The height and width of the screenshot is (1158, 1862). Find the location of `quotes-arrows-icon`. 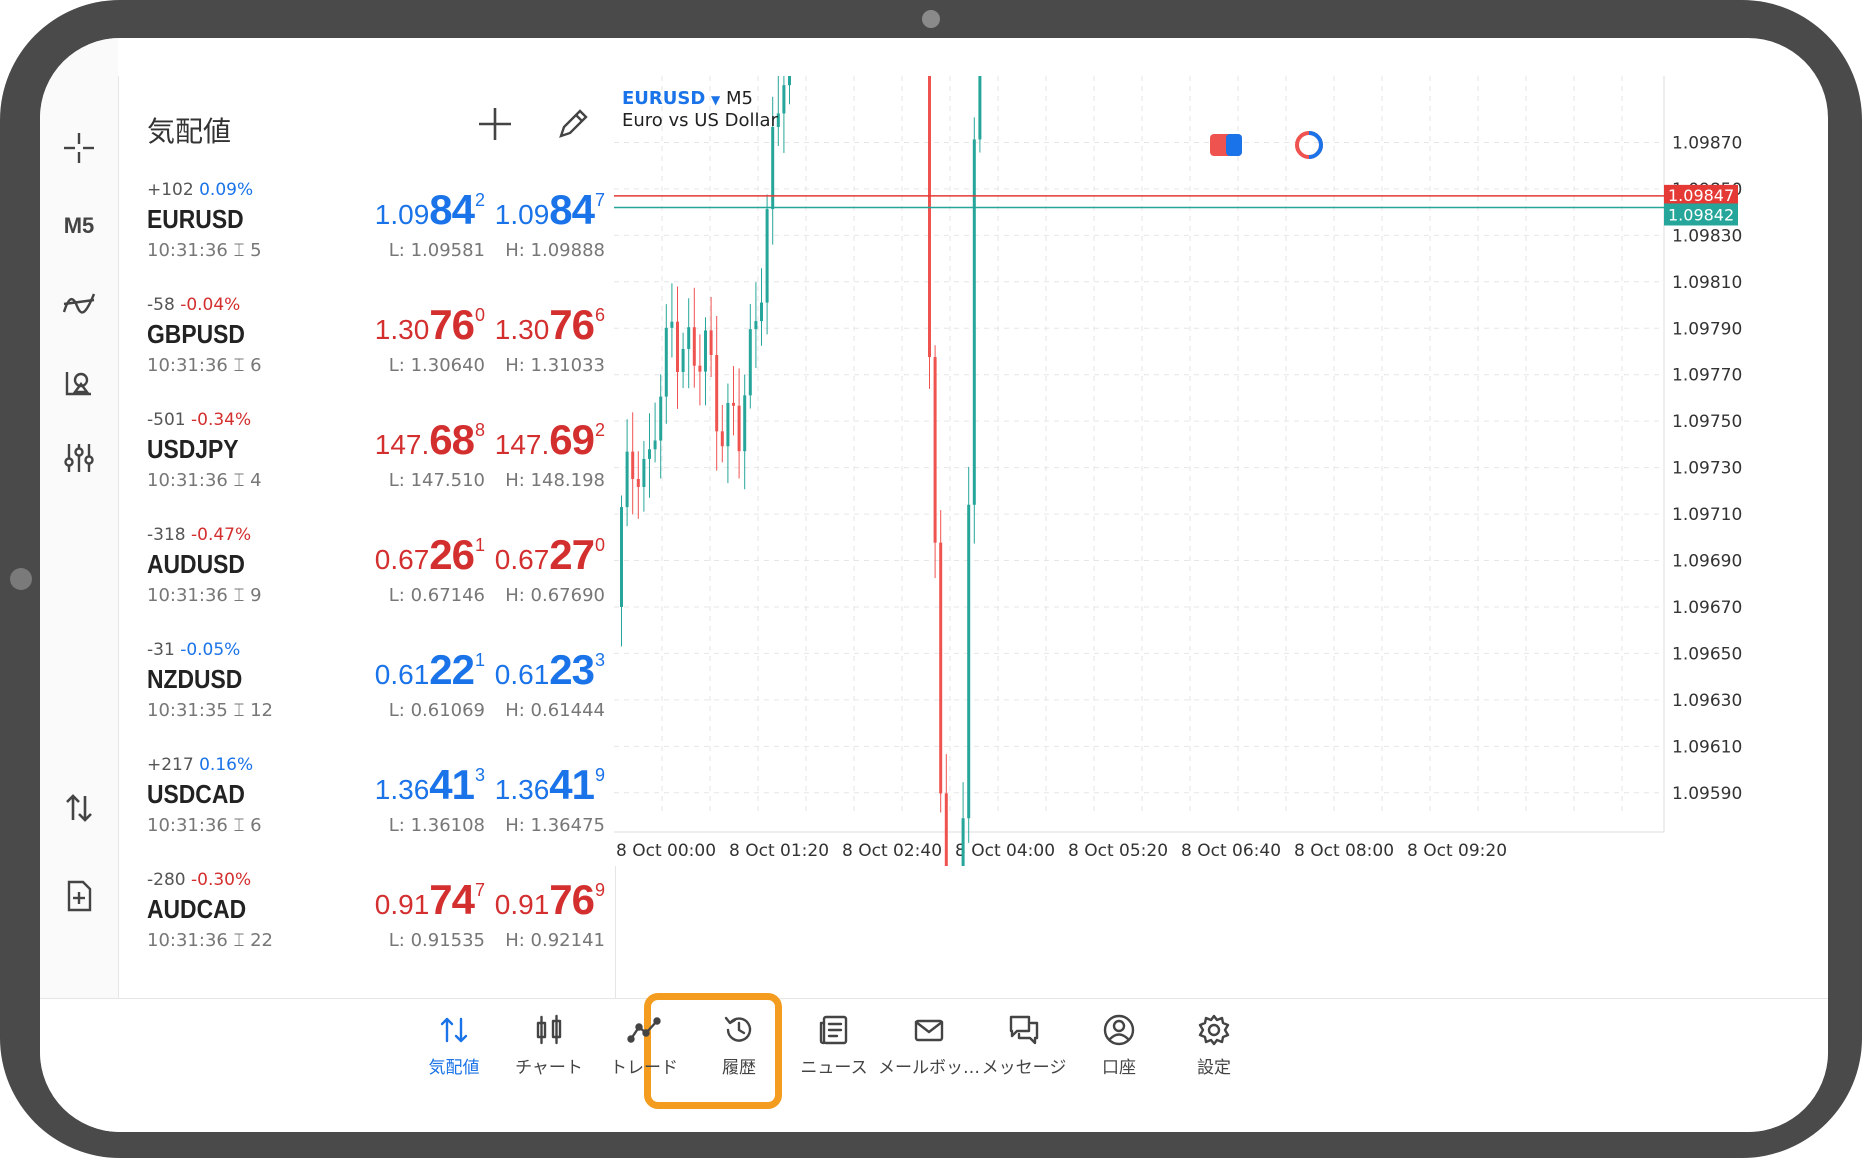

quotes-arrows-icon is located at coordinates (454, 1030).